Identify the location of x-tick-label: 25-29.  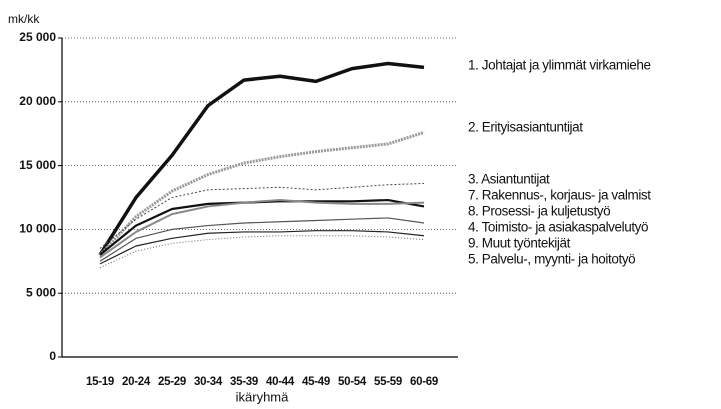
(172, 382).